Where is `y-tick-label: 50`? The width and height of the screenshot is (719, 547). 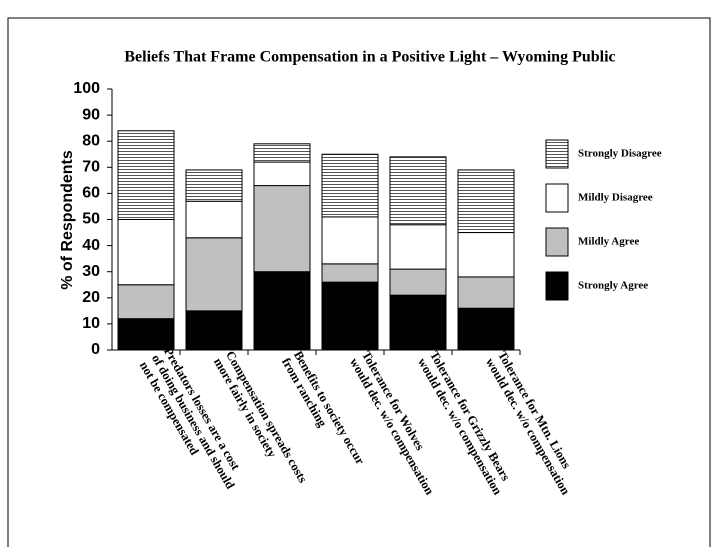 y-tick-label: 50 is located at coordinates (91, 219).